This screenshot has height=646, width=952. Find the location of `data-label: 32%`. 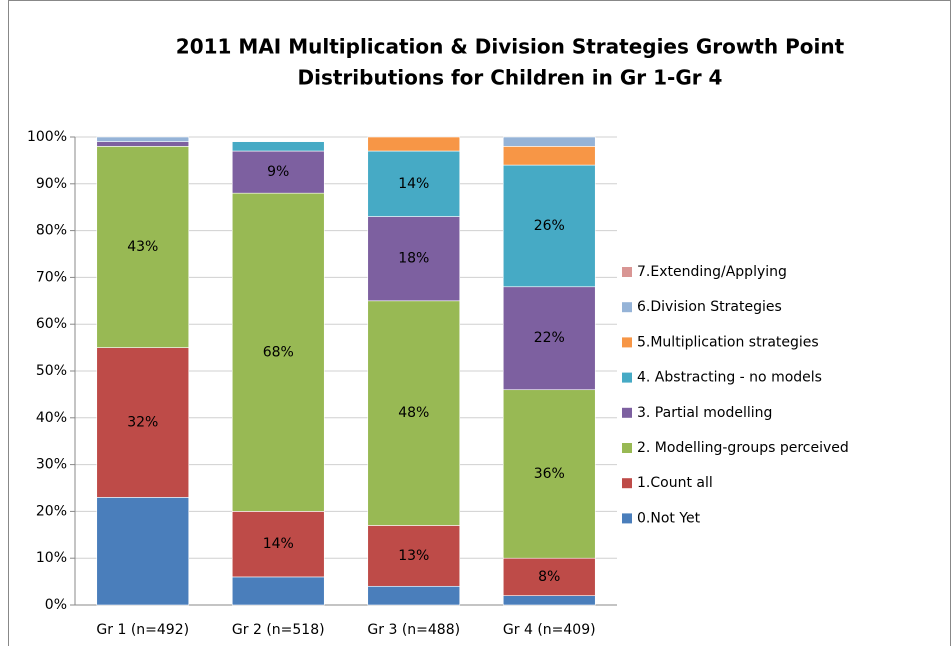

data-label: 32% is located at coordinates (142, 422).